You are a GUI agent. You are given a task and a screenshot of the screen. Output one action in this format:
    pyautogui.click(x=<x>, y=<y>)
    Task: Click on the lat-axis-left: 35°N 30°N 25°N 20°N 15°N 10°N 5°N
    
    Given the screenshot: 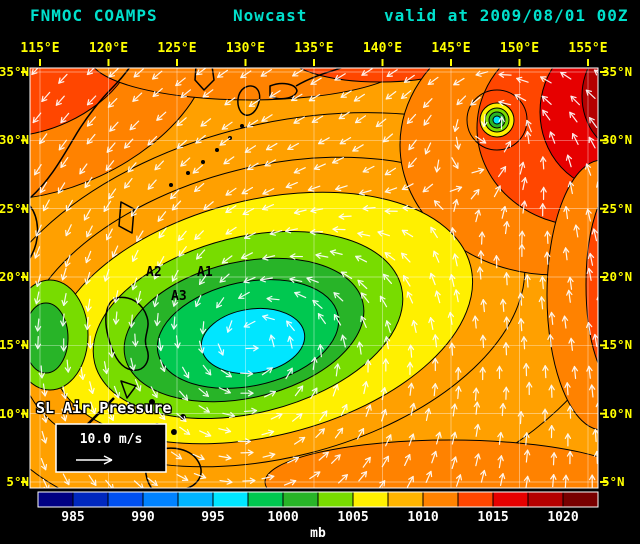 What is the action you would take?
    pyautogui.click(x=14, y=276)
    